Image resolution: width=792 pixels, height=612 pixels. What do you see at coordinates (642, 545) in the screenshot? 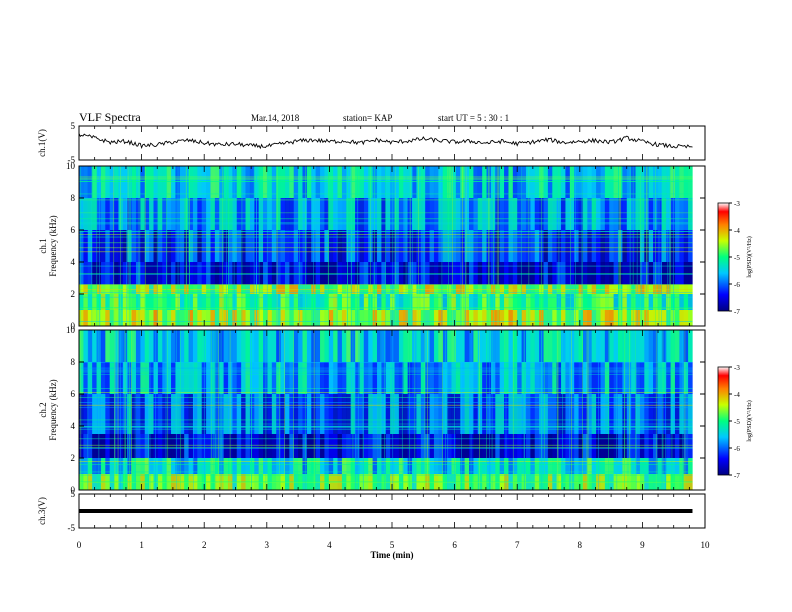
I see `x-tick-label: 9` at bounding box center [642, 545].